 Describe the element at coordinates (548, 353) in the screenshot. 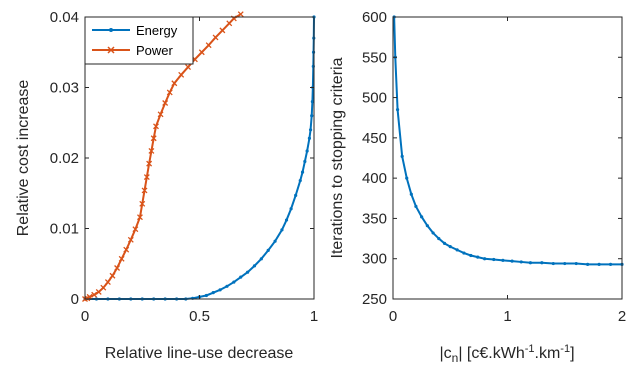

I see `xlabel-part-5: .km` at that location.